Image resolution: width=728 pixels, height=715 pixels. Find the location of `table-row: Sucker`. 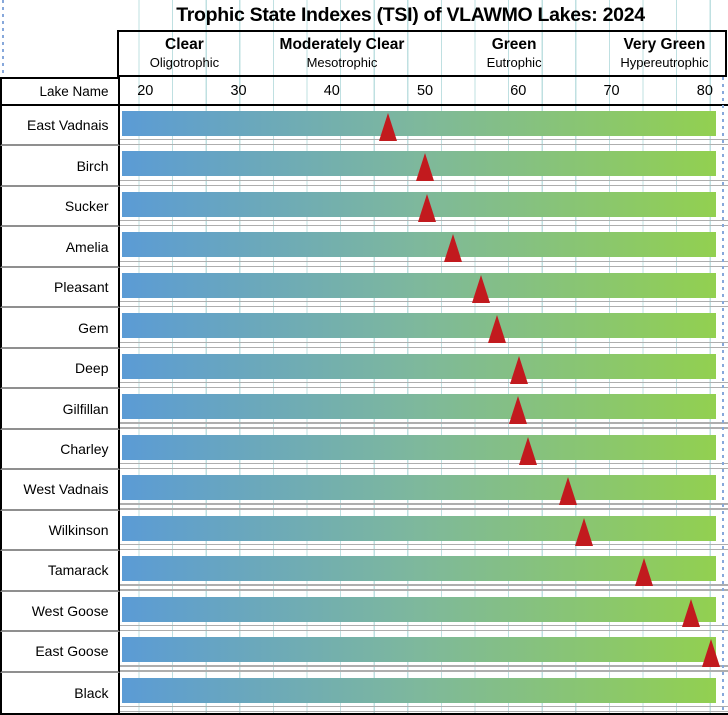

table-row: Sucker is located at coordinates (364, 207).